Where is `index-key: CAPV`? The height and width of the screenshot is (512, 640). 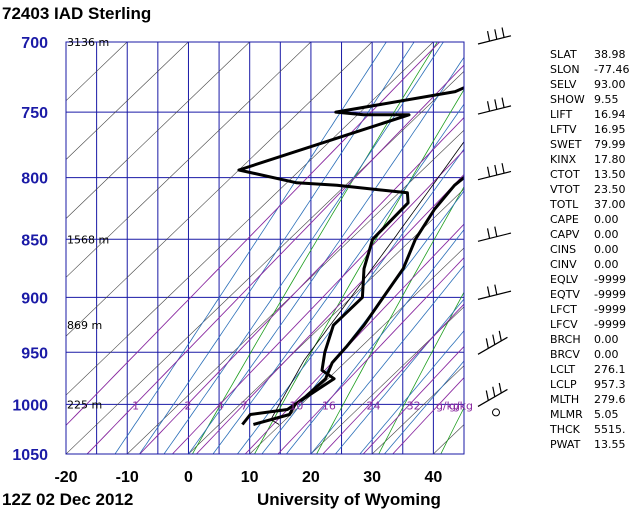
index-key: CAPV is located at coordinates (565, 234).